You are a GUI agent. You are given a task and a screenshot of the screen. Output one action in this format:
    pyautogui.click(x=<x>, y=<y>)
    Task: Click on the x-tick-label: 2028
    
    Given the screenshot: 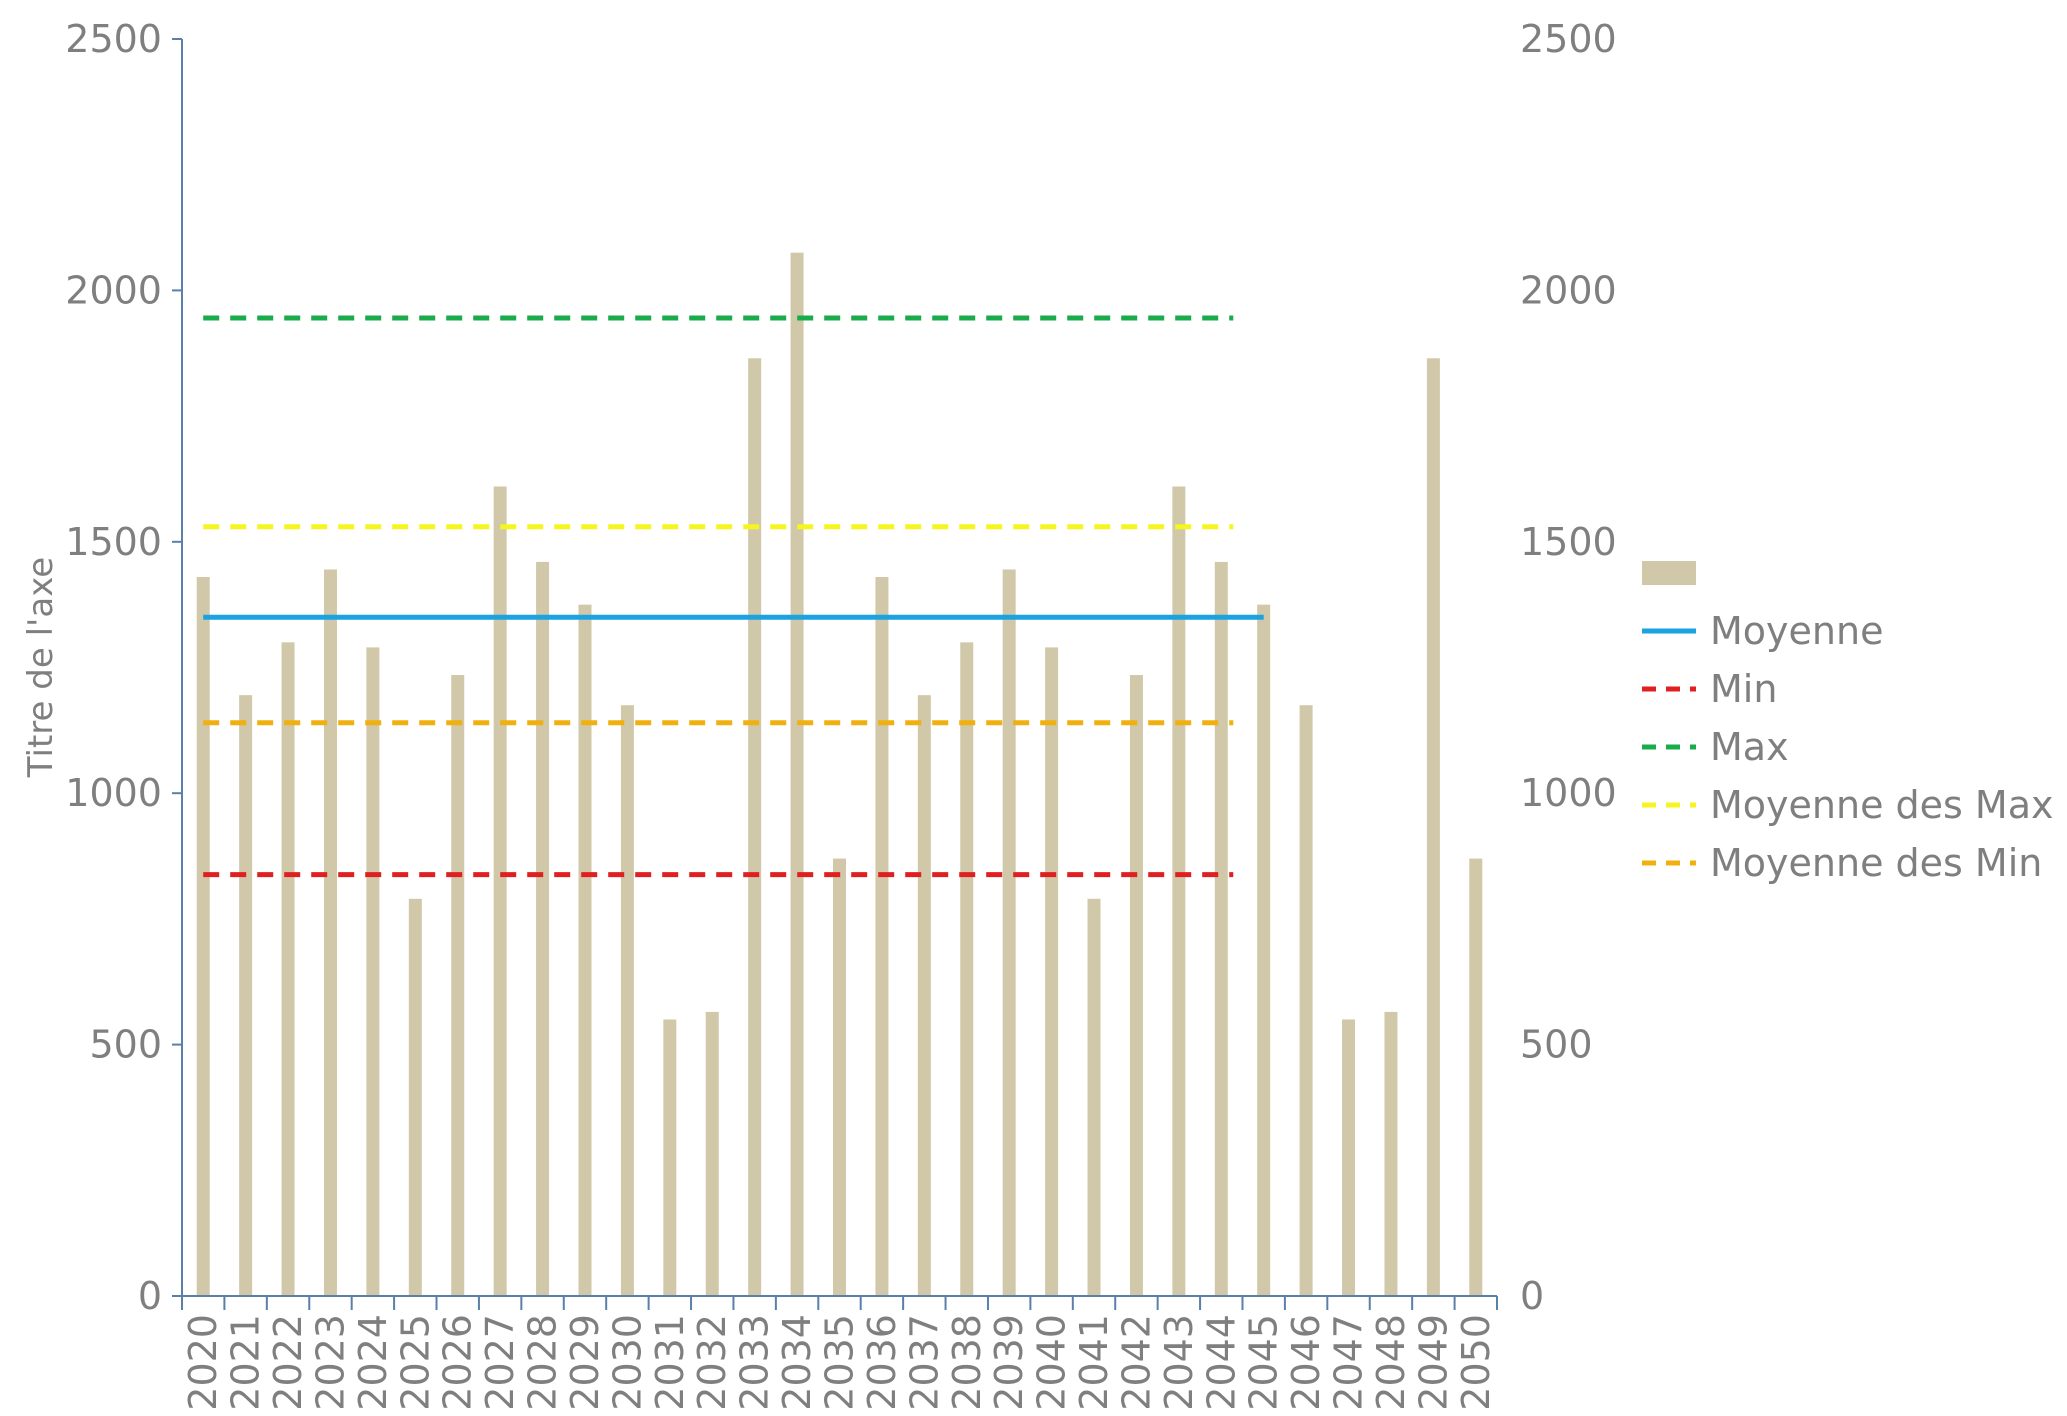 What is the action you would take?
    pyautogui.click(x=543, y=1362)
    